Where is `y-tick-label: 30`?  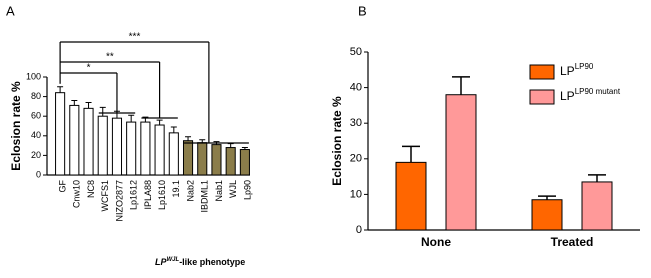
y-tick-label: 30 is located at coordinates (356, 123).